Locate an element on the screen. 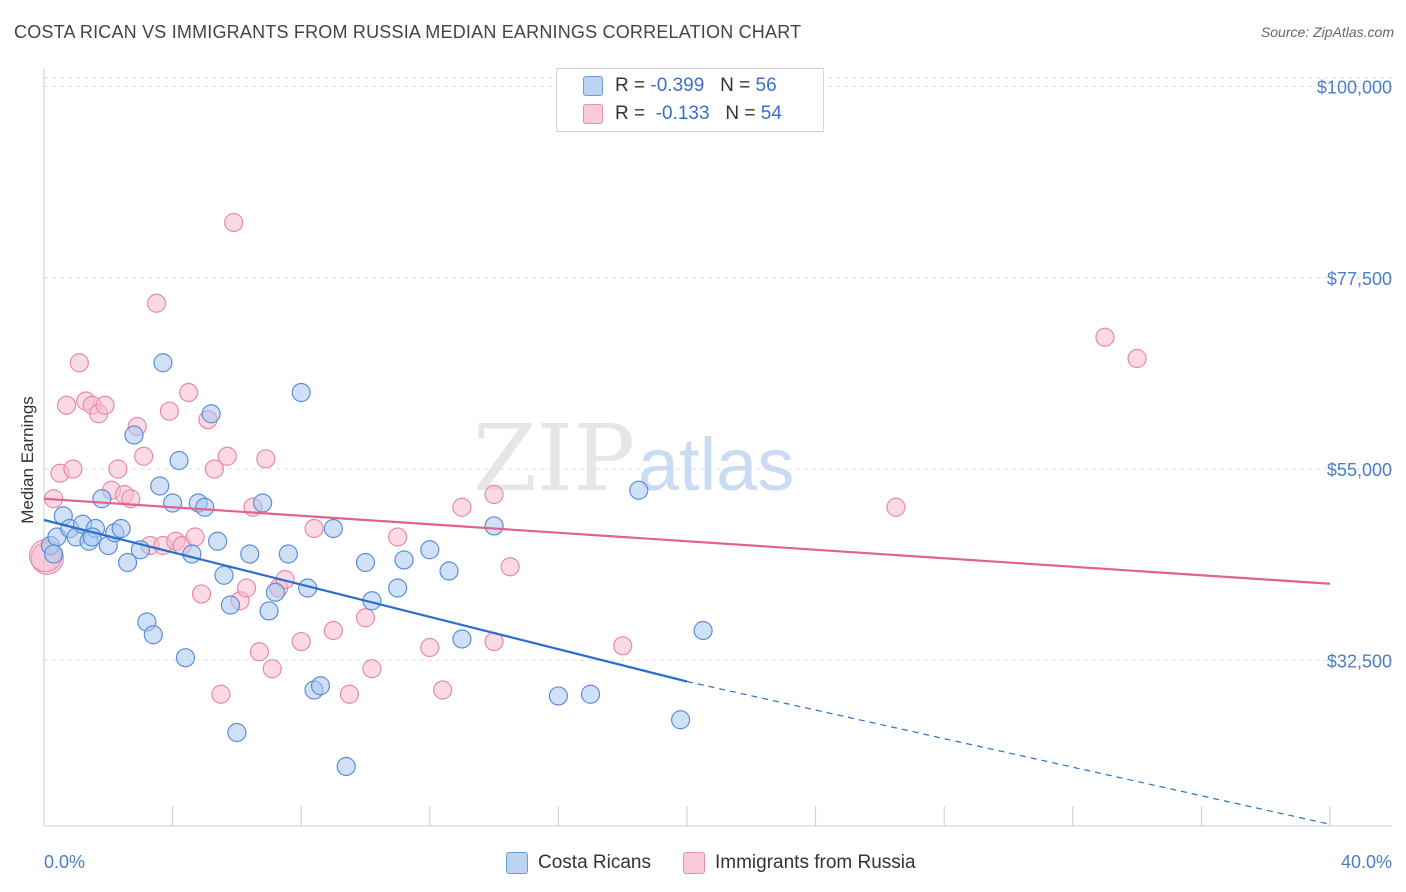 The width and height of the screenshot is (1406, 892). y-tick-label: $32,500 is located at coordinates (1359, 661).